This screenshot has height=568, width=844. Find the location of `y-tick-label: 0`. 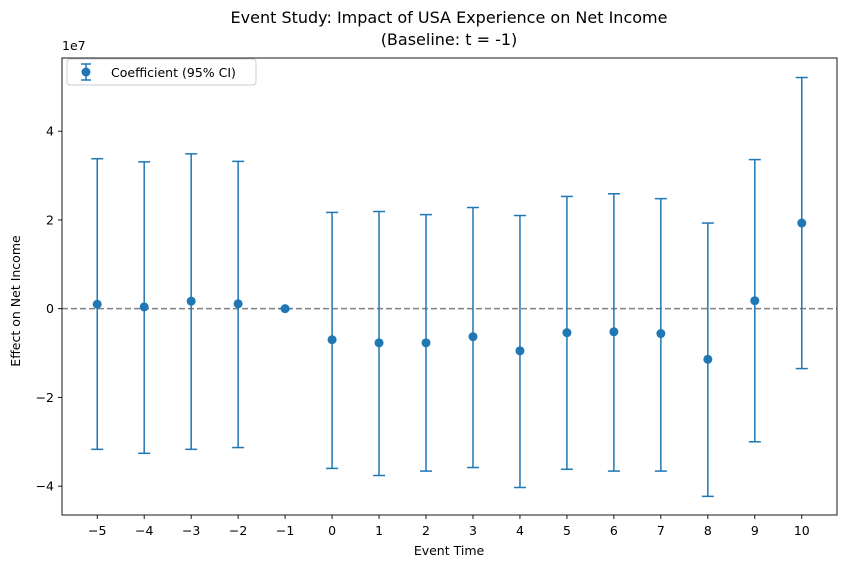

y-tick-label: 0 is located at coordinates (50, 308).